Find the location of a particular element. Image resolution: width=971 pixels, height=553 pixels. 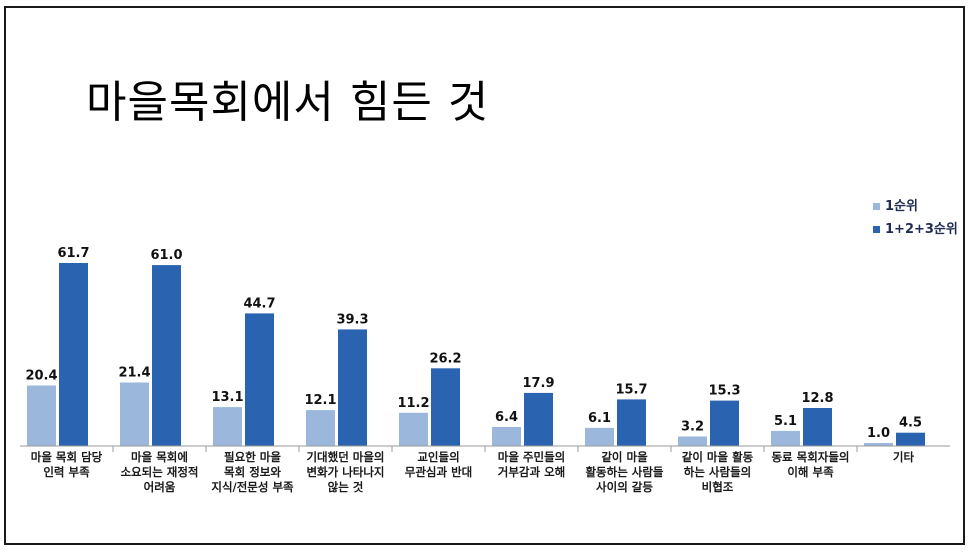

value-label: 3.2 is located at coordinates (692, 427).